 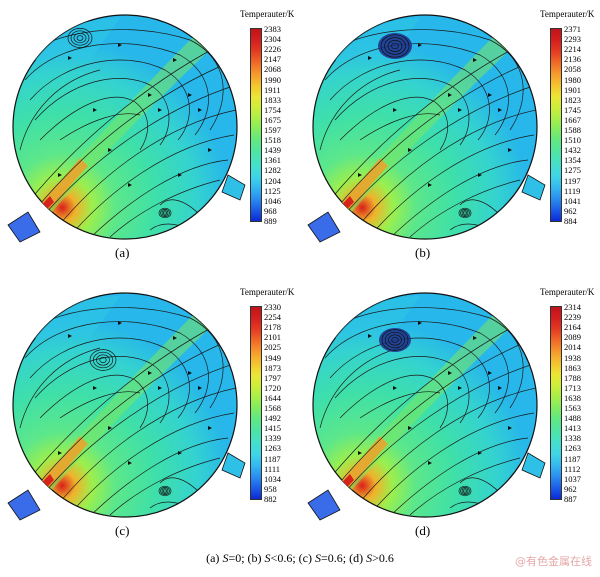 What do you see at coordinates (572, 397) in the screenshot?
I see `colorbar-tick-label: 1638` at bounding box center [572, 397].